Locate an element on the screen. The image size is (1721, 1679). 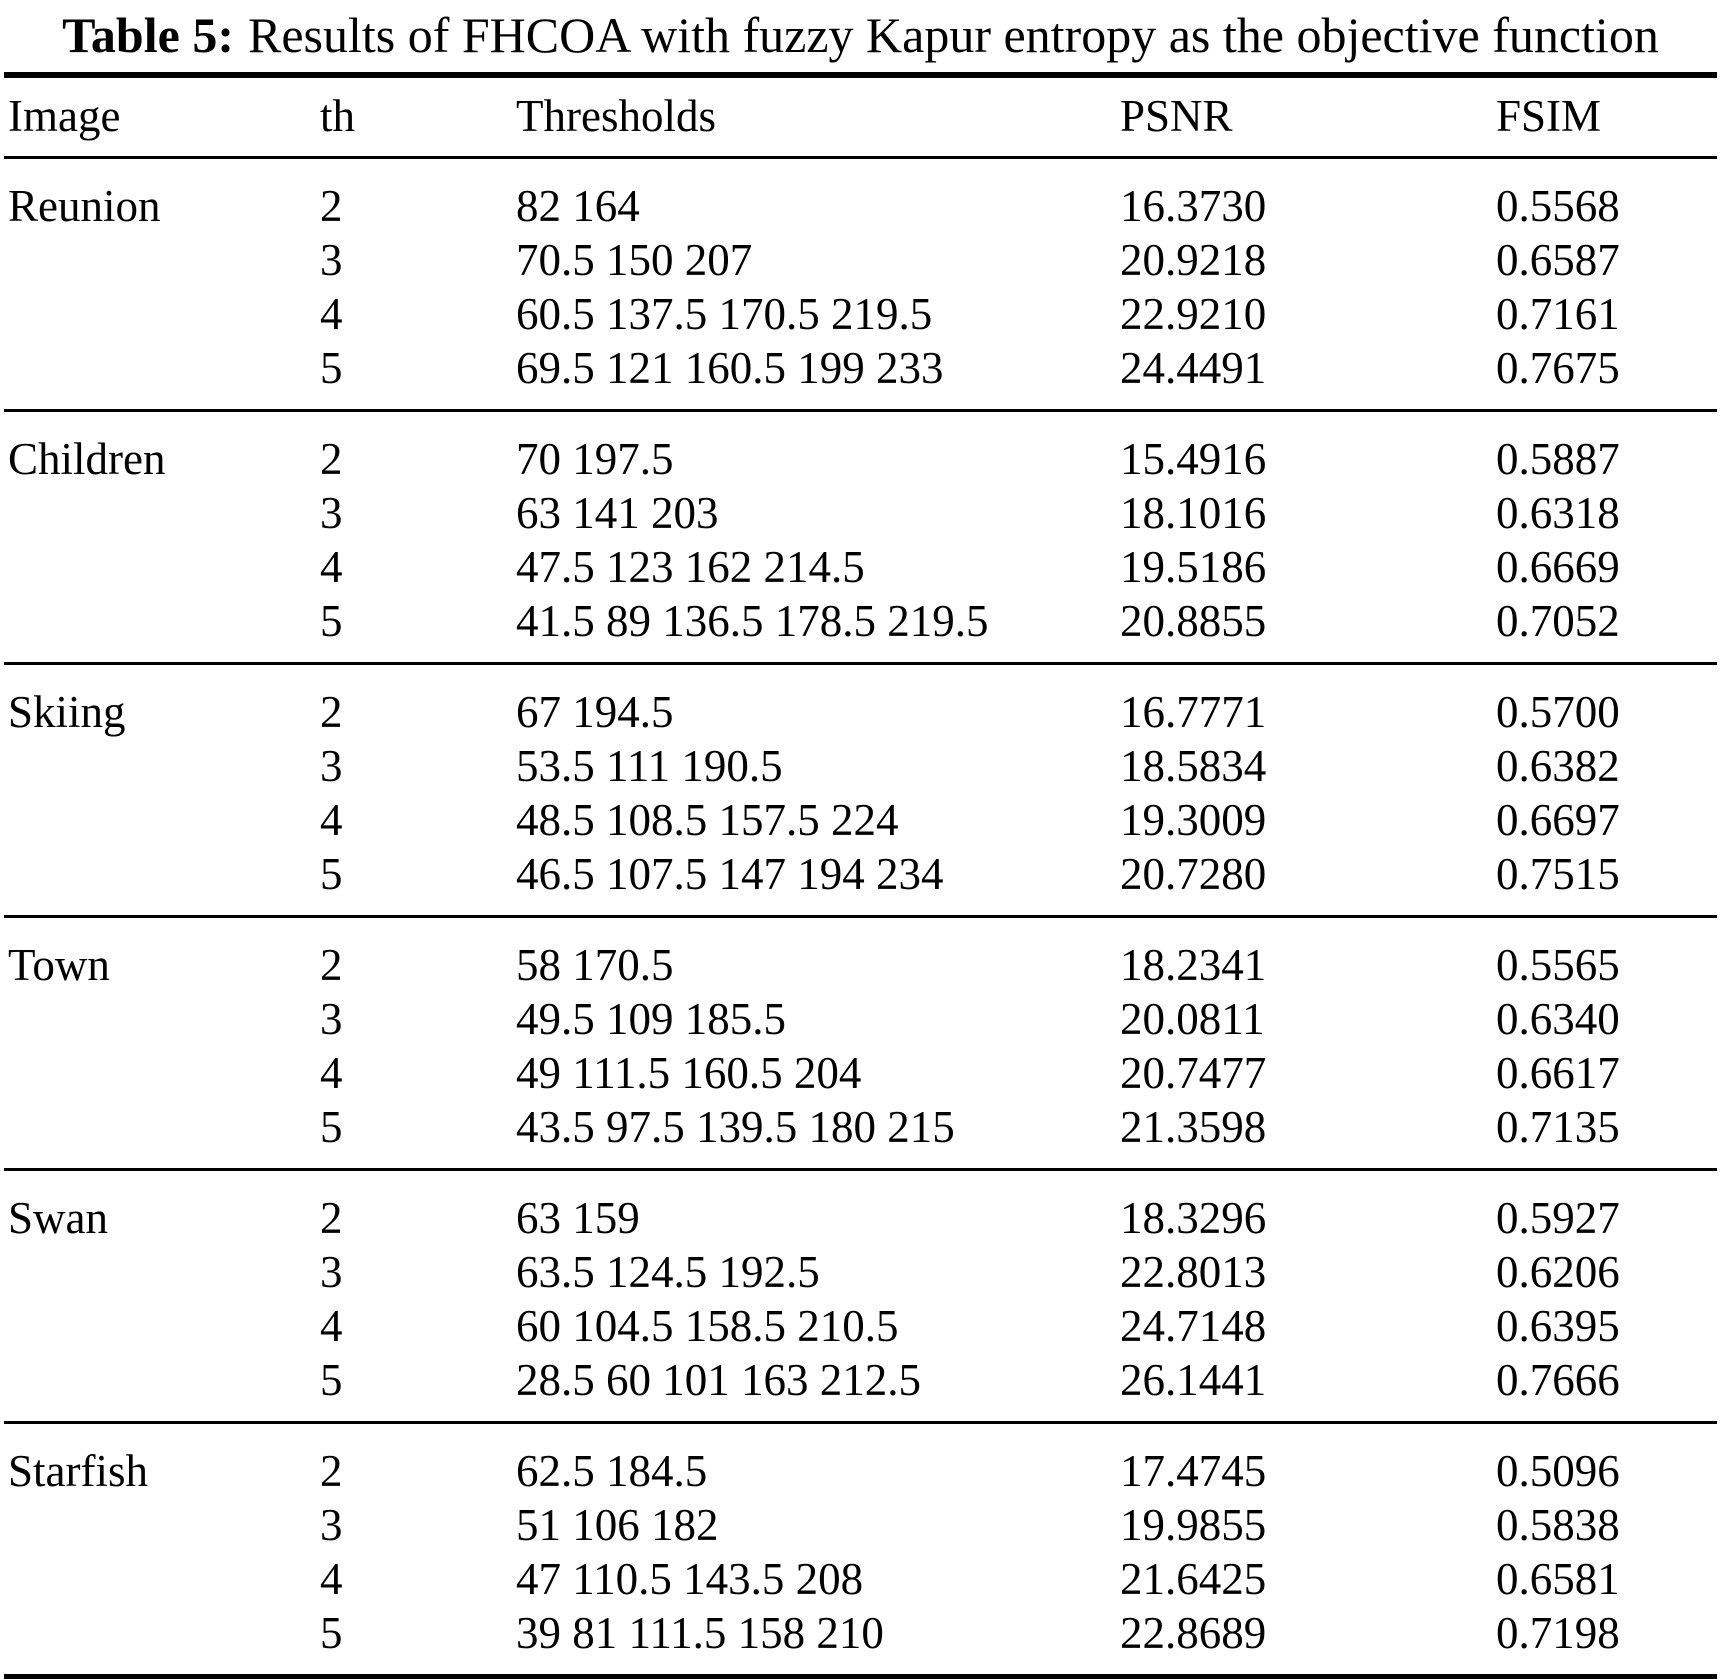
thresholds-cell: 70 197.5 is located at coordinates (595, 459).